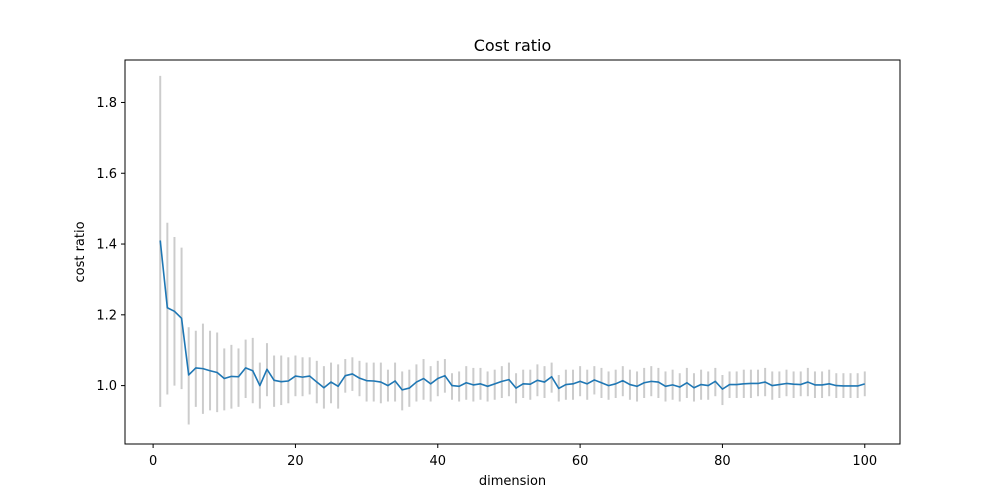  I want to click on x-axis-label: dimension, so click(512, 481).